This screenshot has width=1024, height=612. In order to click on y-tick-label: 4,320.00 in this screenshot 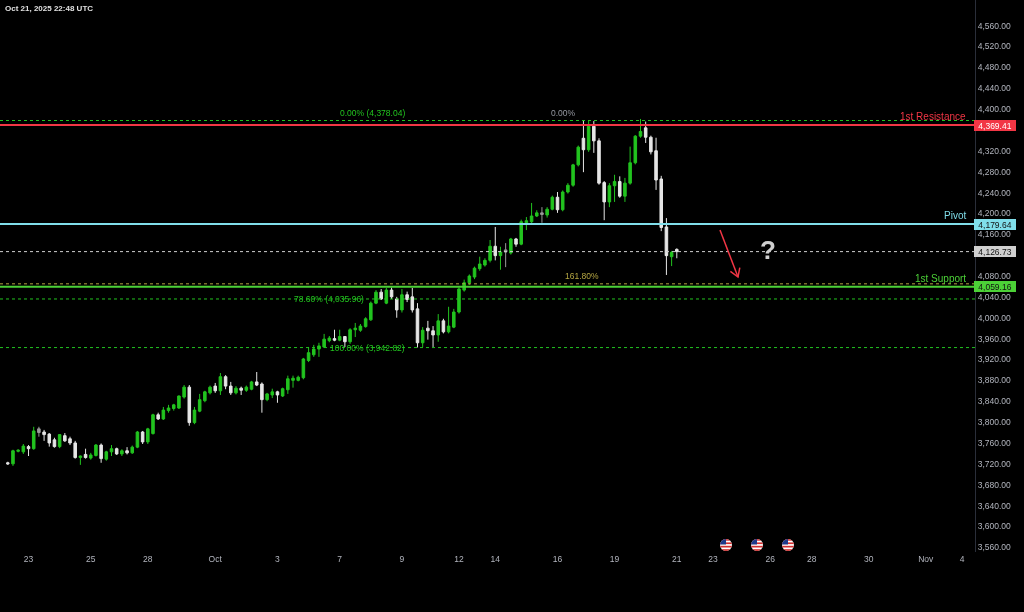, I will do `click(994, 150)`.